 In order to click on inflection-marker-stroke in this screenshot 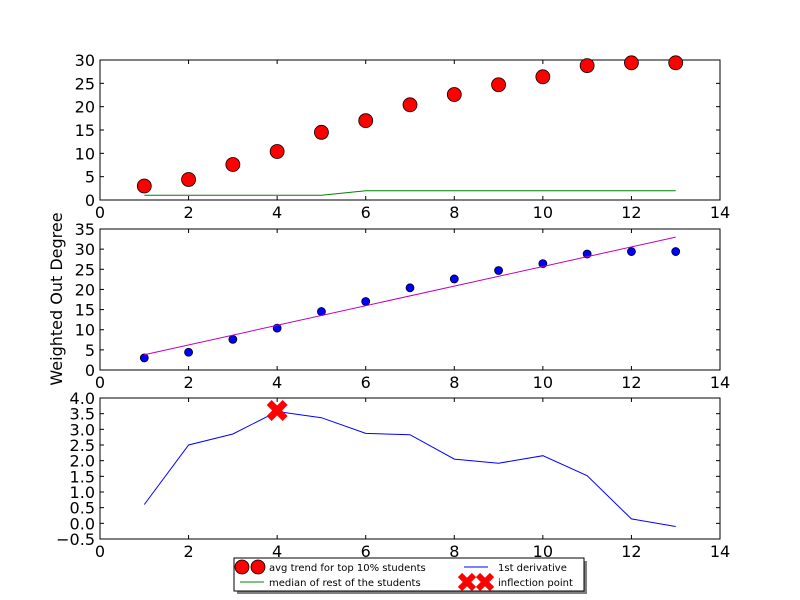, I will do `click(277, 411)`.